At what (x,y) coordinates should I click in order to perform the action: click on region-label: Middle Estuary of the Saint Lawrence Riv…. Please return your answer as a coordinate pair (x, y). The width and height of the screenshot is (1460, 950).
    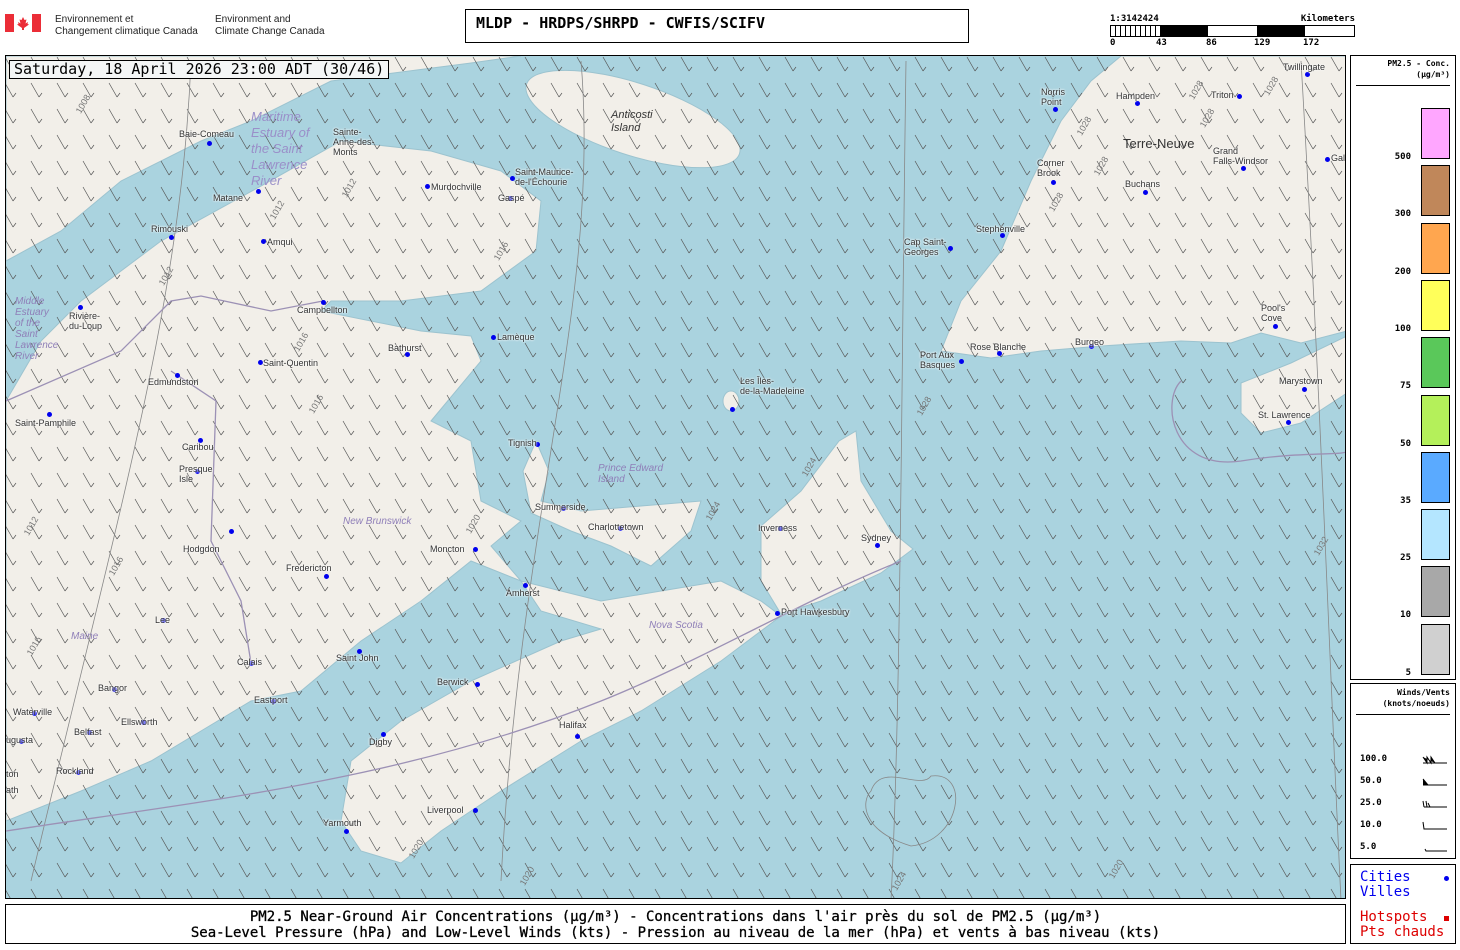
    Looking at the image, I should click on (37, 329).